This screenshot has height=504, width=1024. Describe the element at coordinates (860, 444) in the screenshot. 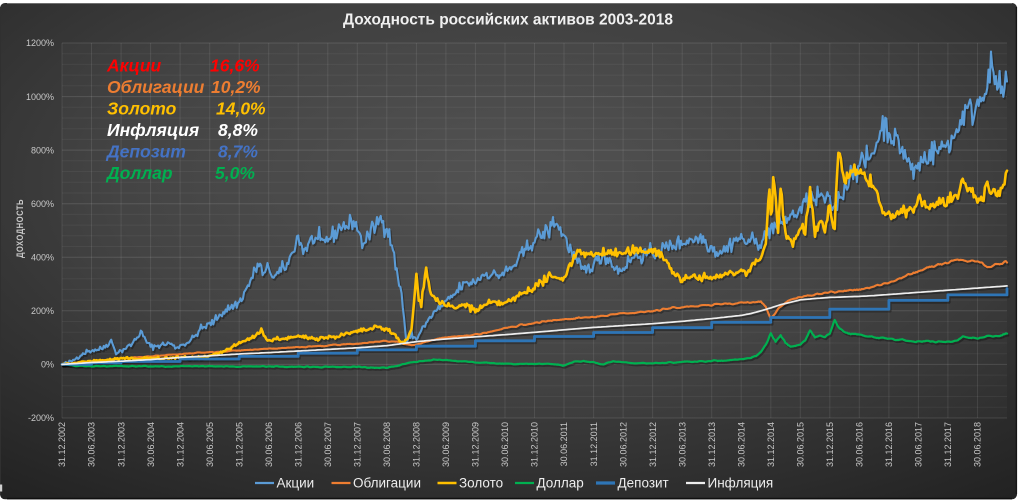

I see `svg-text: 30.06.2016` at that location.